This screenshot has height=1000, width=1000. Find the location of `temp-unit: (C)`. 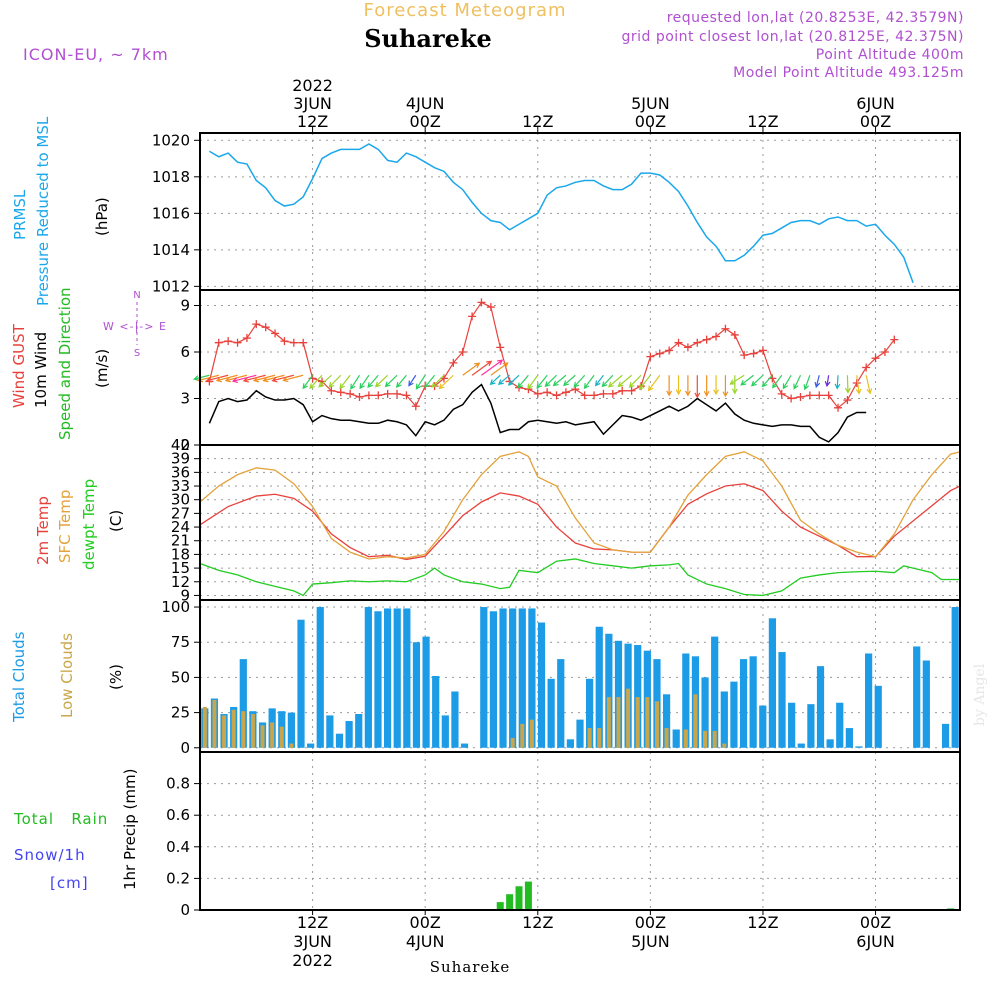

temp-unit: (C) is located at coordinates (116, 521).